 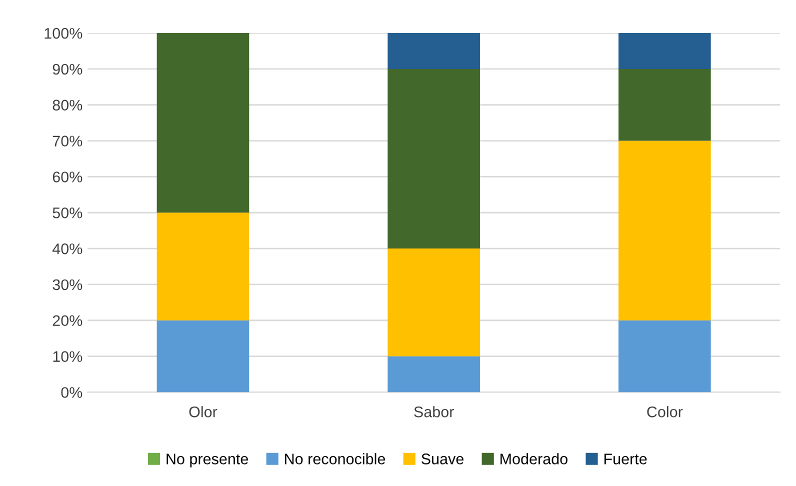 I want to click on x-tick-label: Color, so click(x=665, y=412).